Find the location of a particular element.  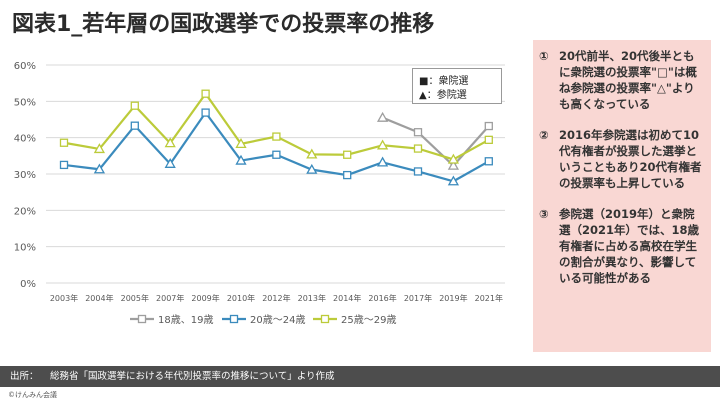

footer-label: 出所： is located at coordinates (24, 376).